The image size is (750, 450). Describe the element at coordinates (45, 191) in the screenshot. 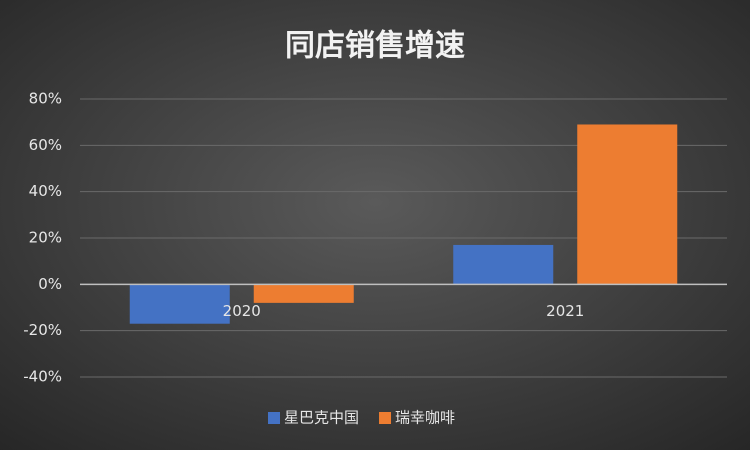

I see `y-tick-label: 40%` at that location.